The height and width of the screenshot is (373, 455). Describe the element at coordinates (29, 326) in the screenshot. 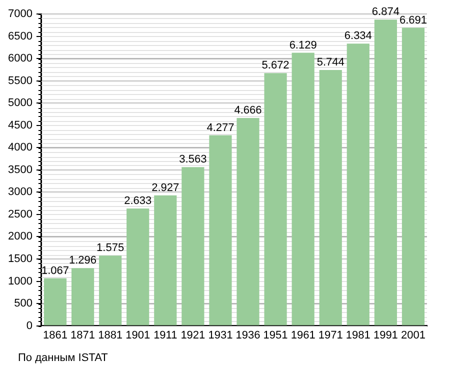

I see `y-tick-label: 0` at that location.